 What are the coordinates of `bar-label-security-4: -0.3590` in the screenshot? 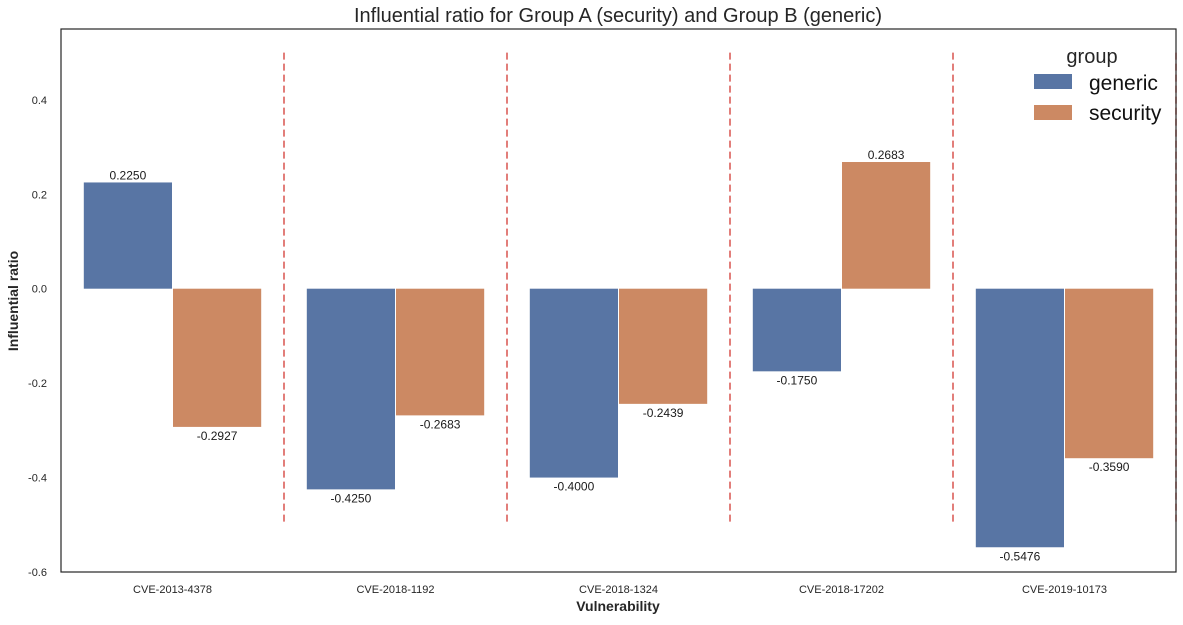 It's located at (1109, 467).